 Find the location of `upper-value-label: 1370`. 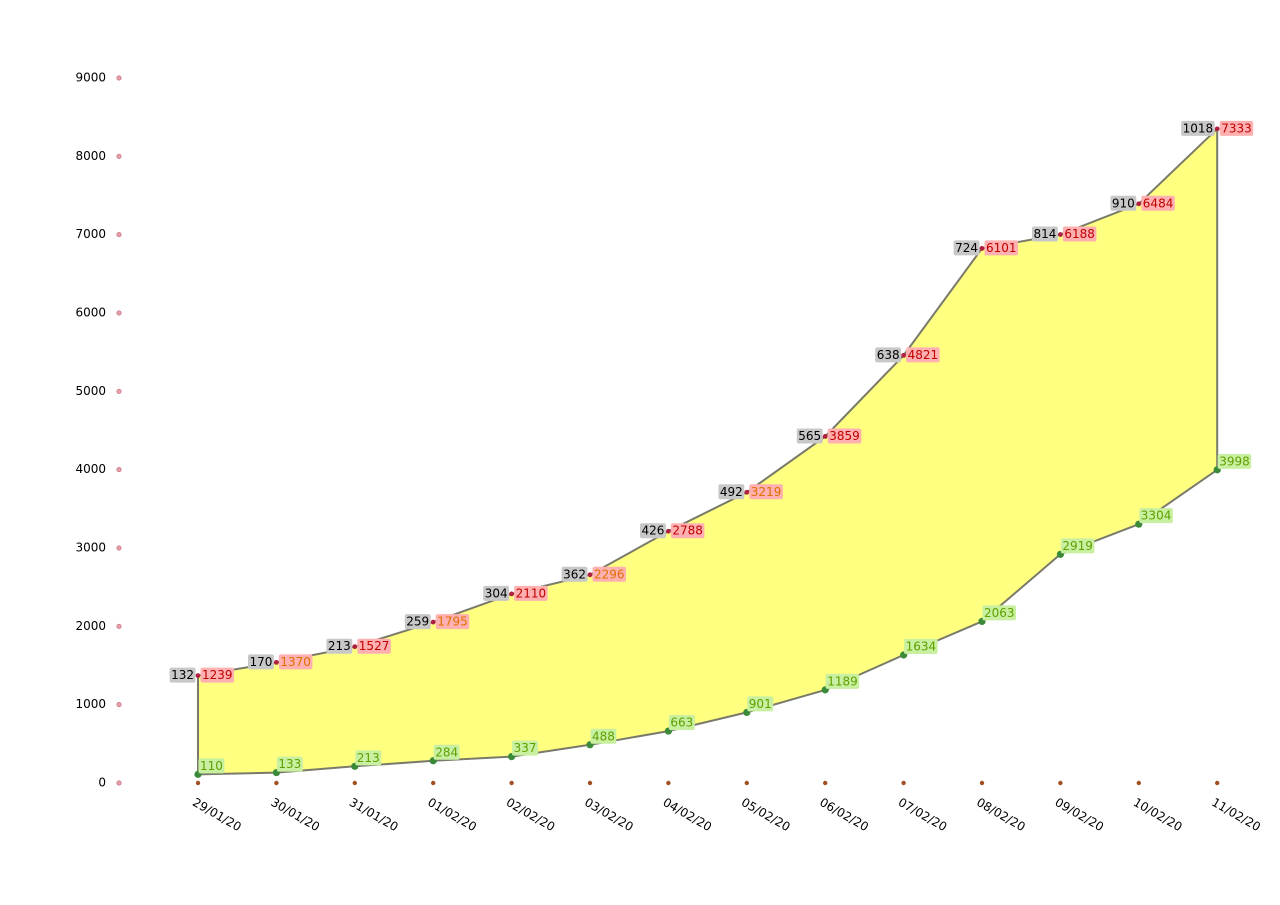

upper-value-label: 1370 is located at coordinates (295, 662).